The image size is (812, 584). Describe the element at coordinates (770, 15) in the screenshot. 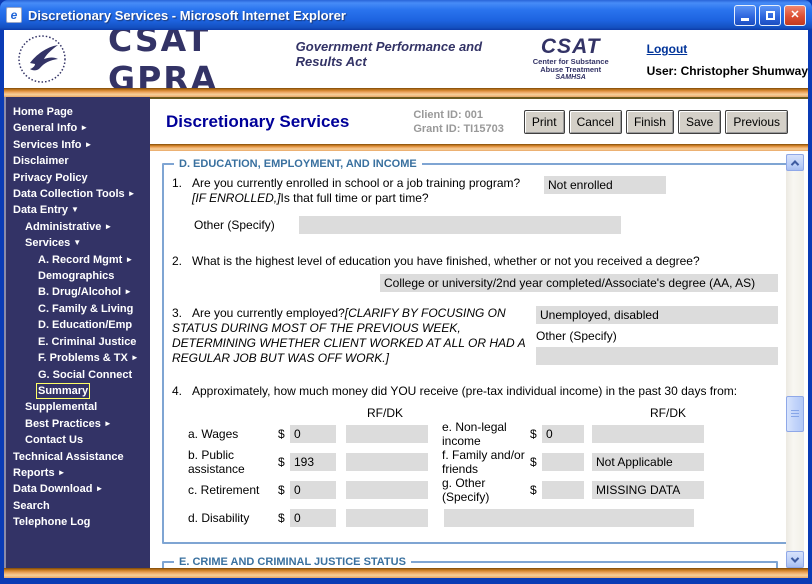

I see `maximize-button` at that location.